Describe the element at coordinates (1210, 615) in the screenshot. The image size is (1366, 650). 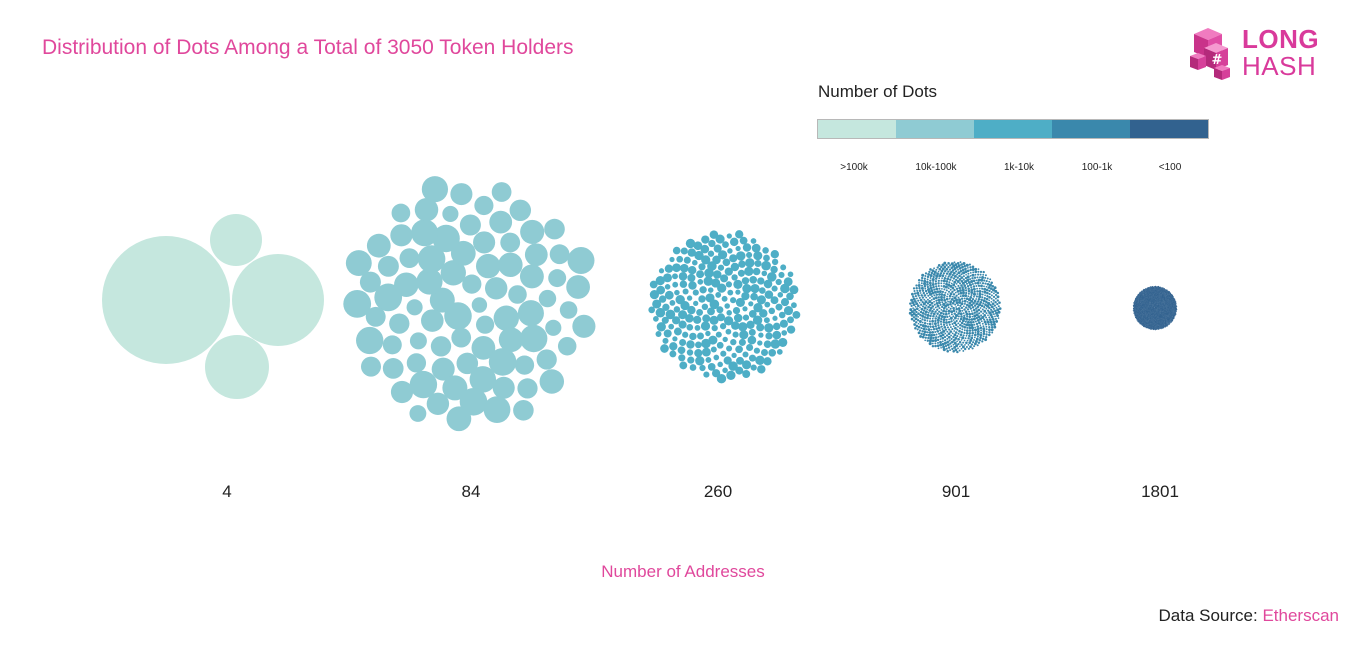
I see `data-source-prefix: Data Source:` at that location.